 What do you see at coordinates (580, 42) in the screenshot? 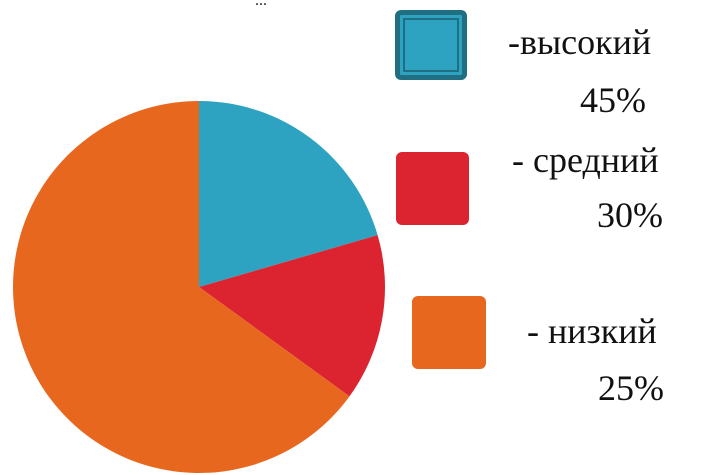
I see `legend-label-high: -высокий` at bounding box center [580, 42].